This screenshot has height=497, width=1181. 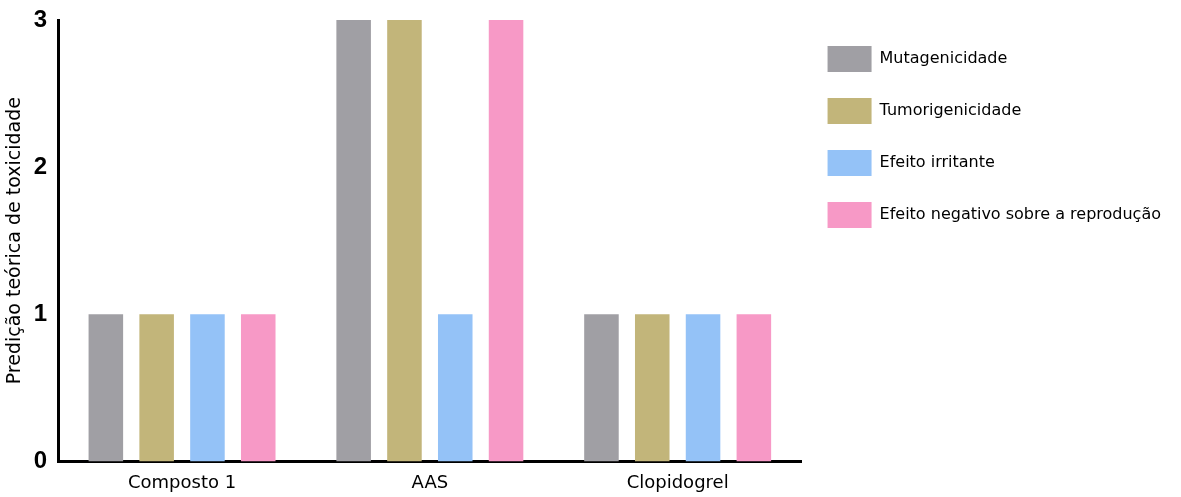 I want to click on y-tick-label: 3, so click(x=40, y=18).